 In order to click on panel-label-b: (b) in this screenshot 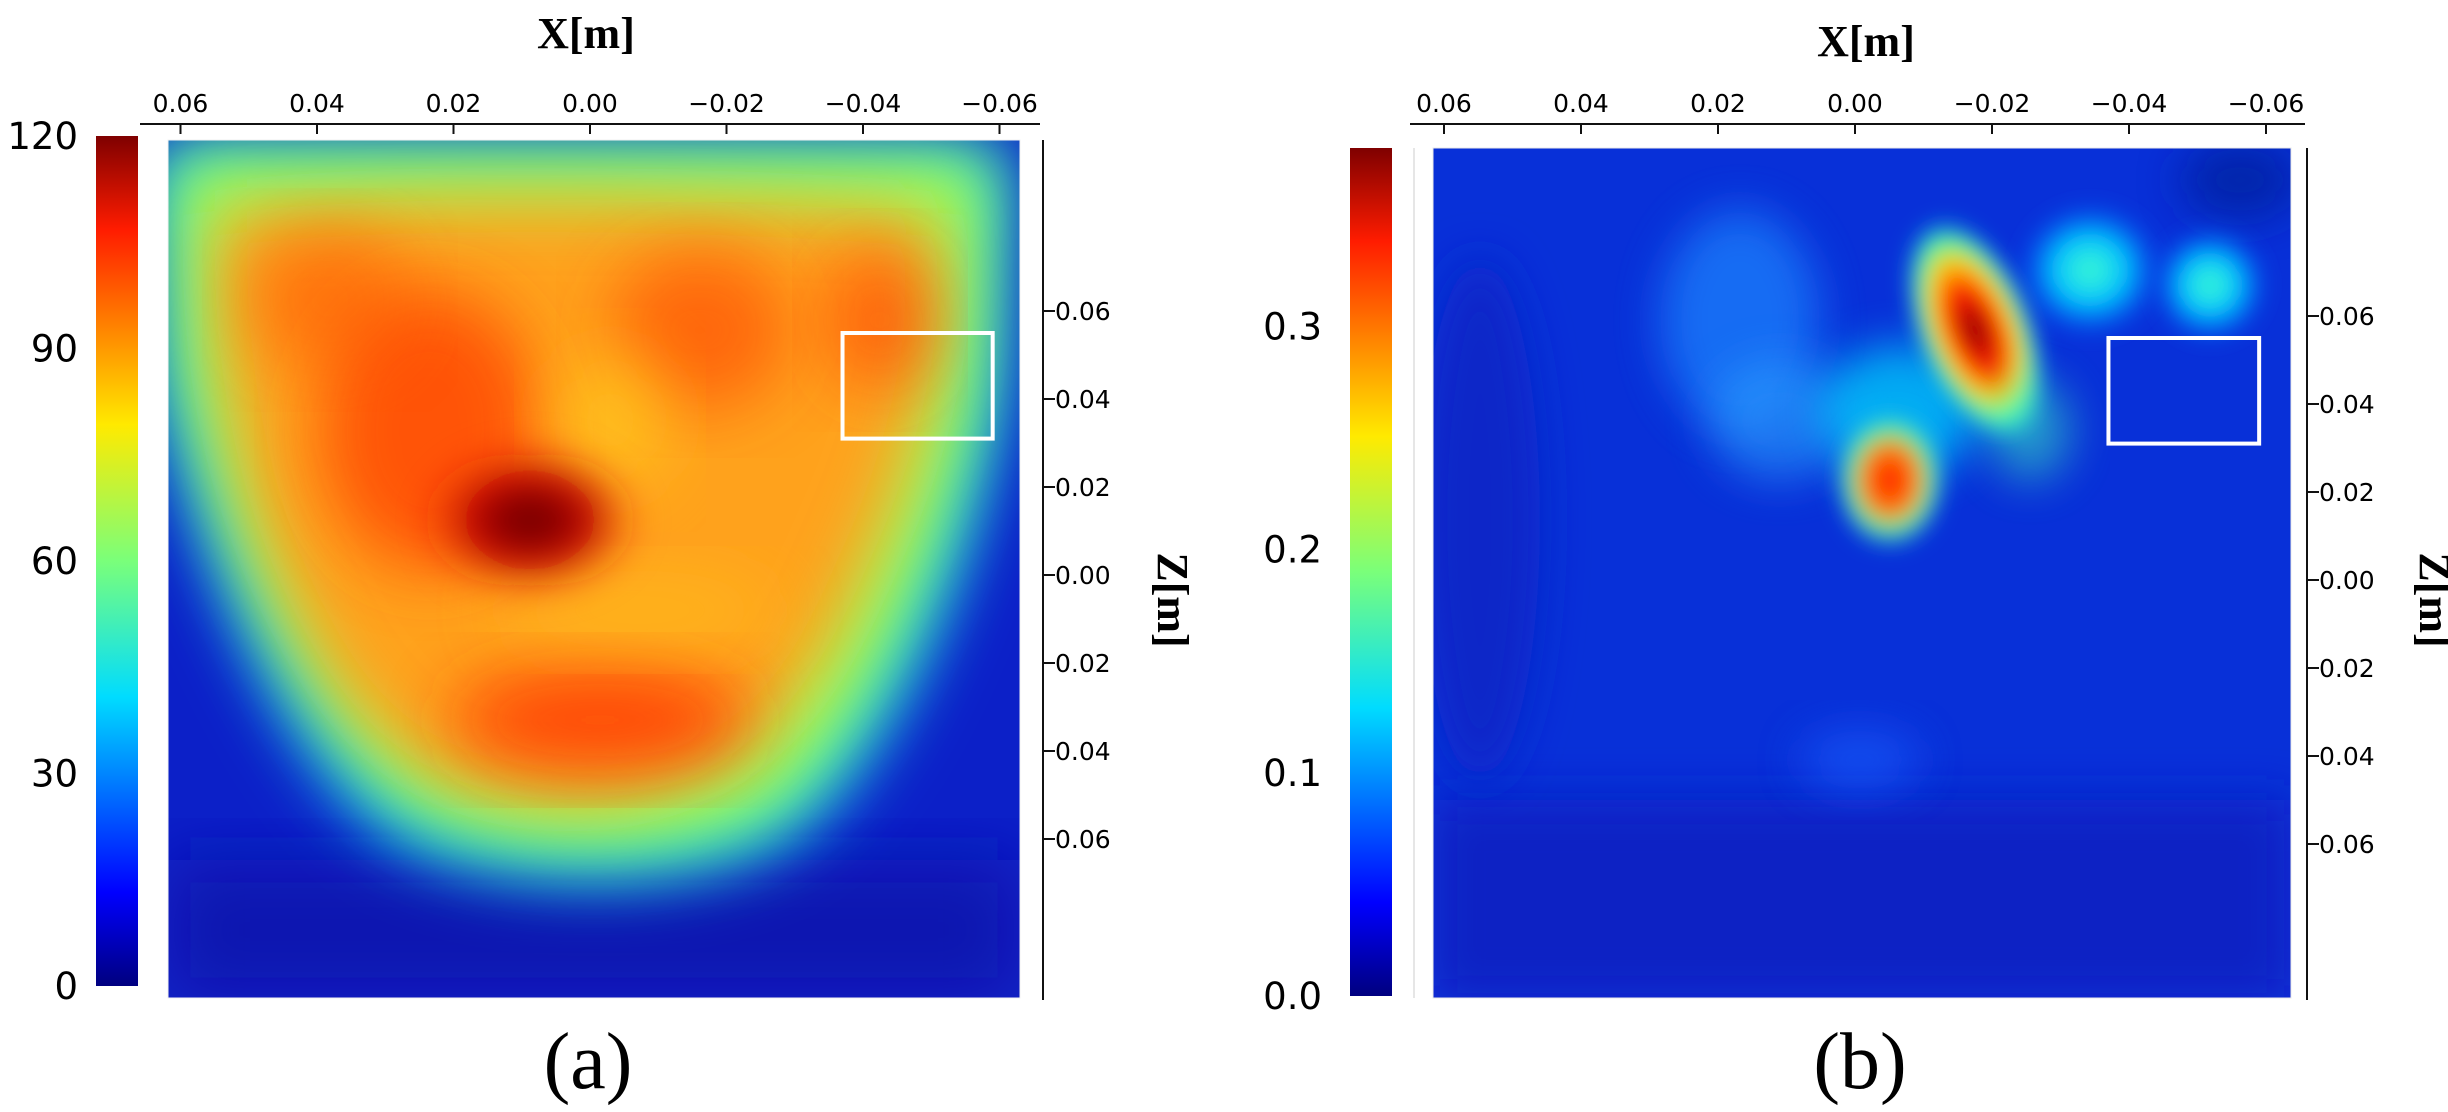, I will do `click(1859, 1062)`.